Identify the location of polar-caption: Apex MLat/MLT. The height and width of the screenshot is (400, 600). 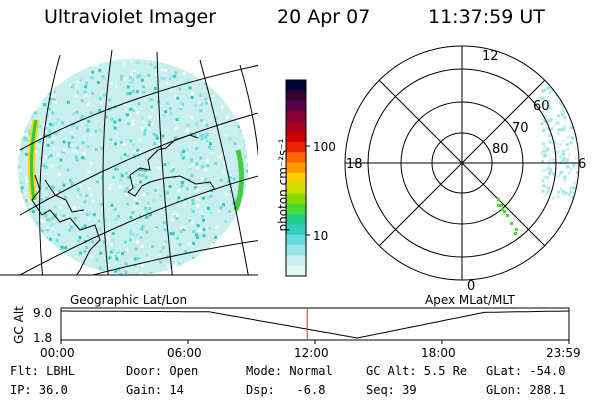
(470, 300).